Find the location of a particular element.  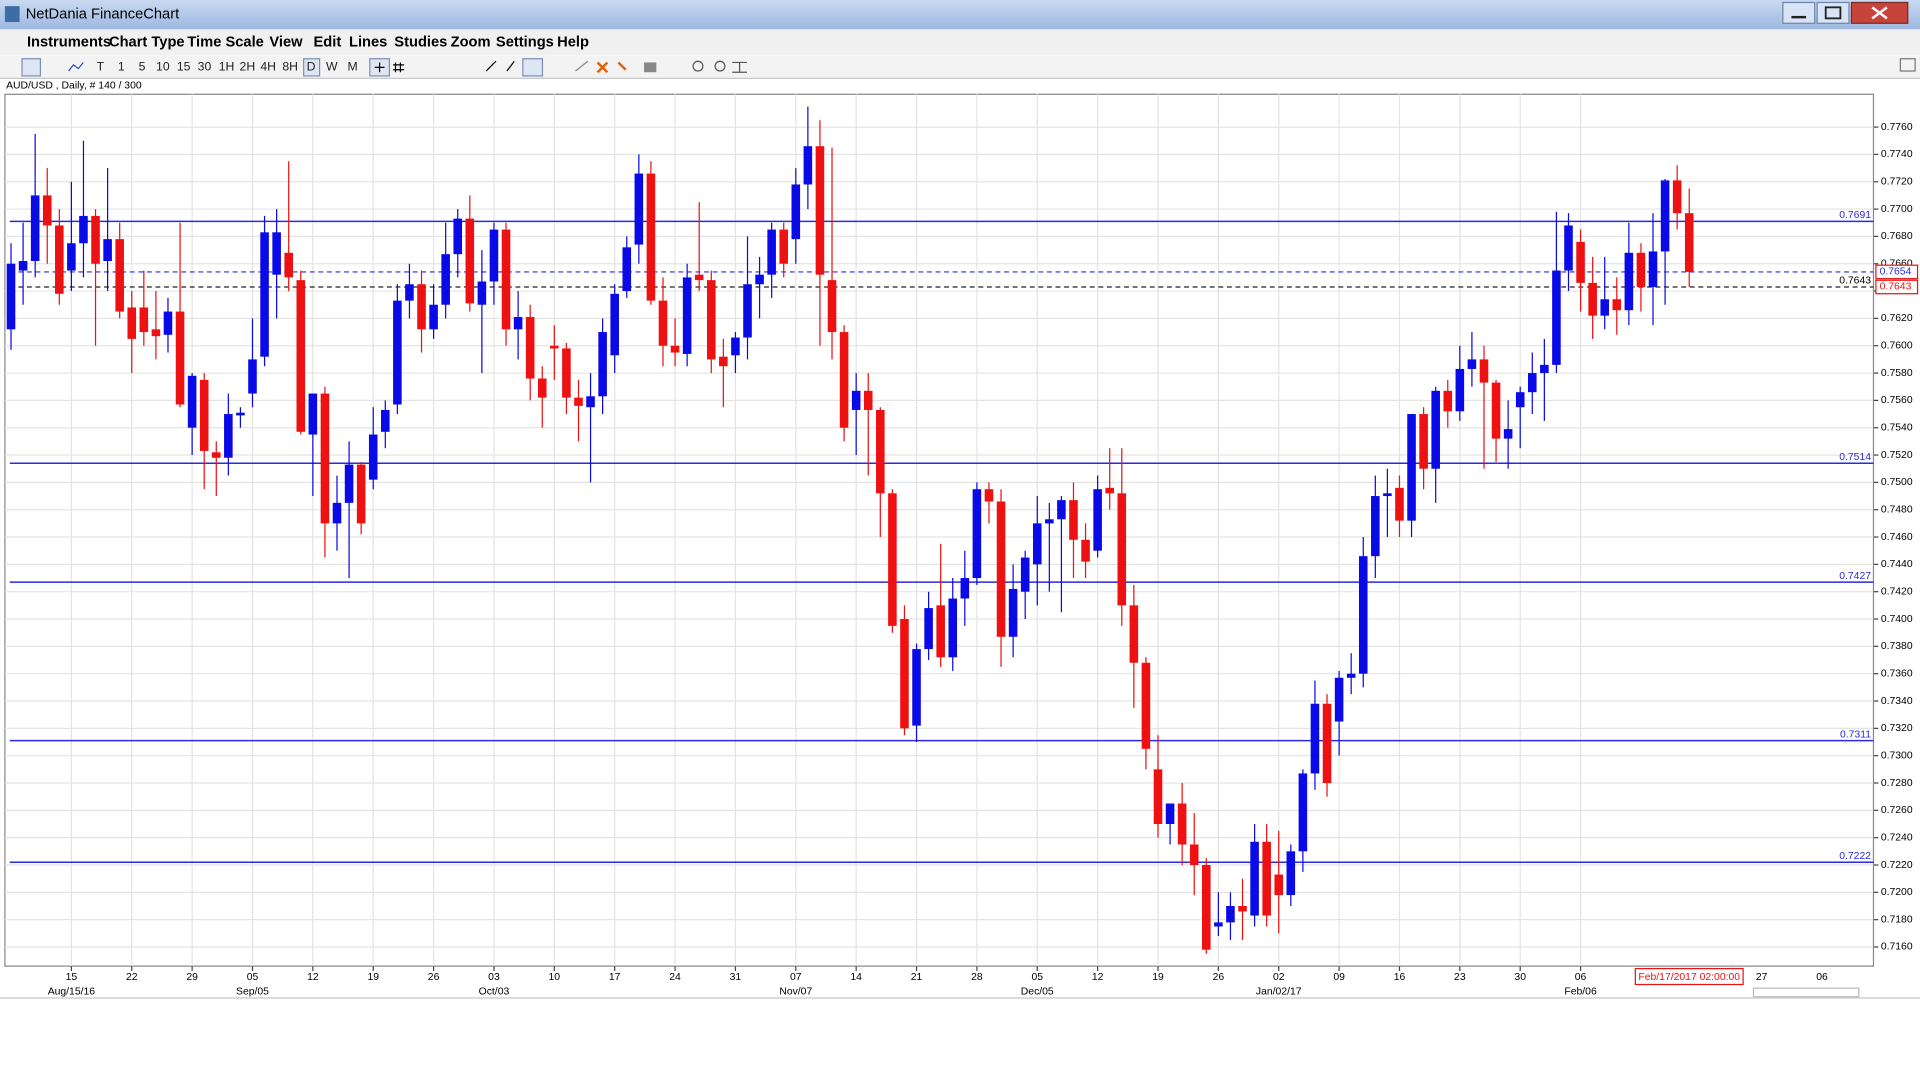

menu-bar is located at coordinates (960, 42).